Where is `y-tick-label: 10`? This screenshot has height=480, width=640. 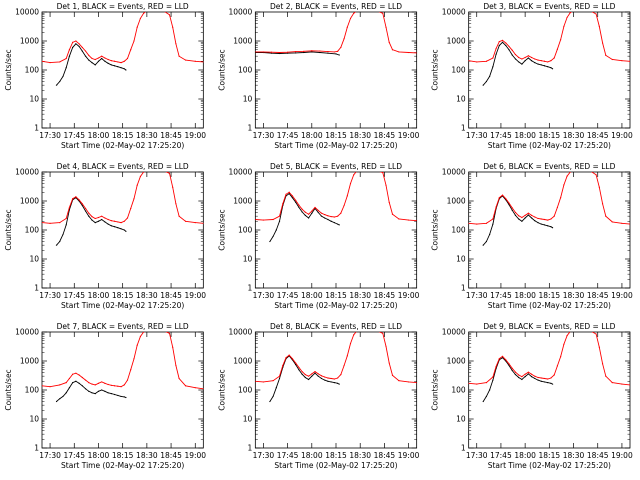 y-tick-label: 10 is located at coordinates (461, 419).